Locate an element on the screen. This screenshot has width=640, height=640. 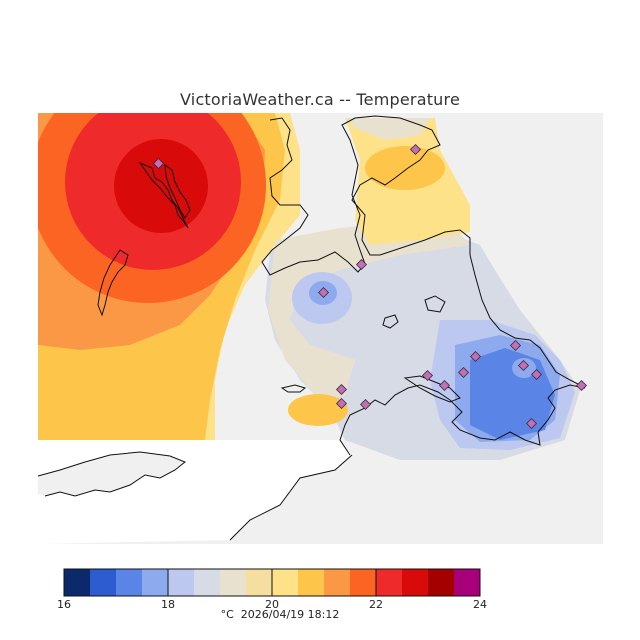
legend-tick-label: 20 is located at coordinates (272, 604).